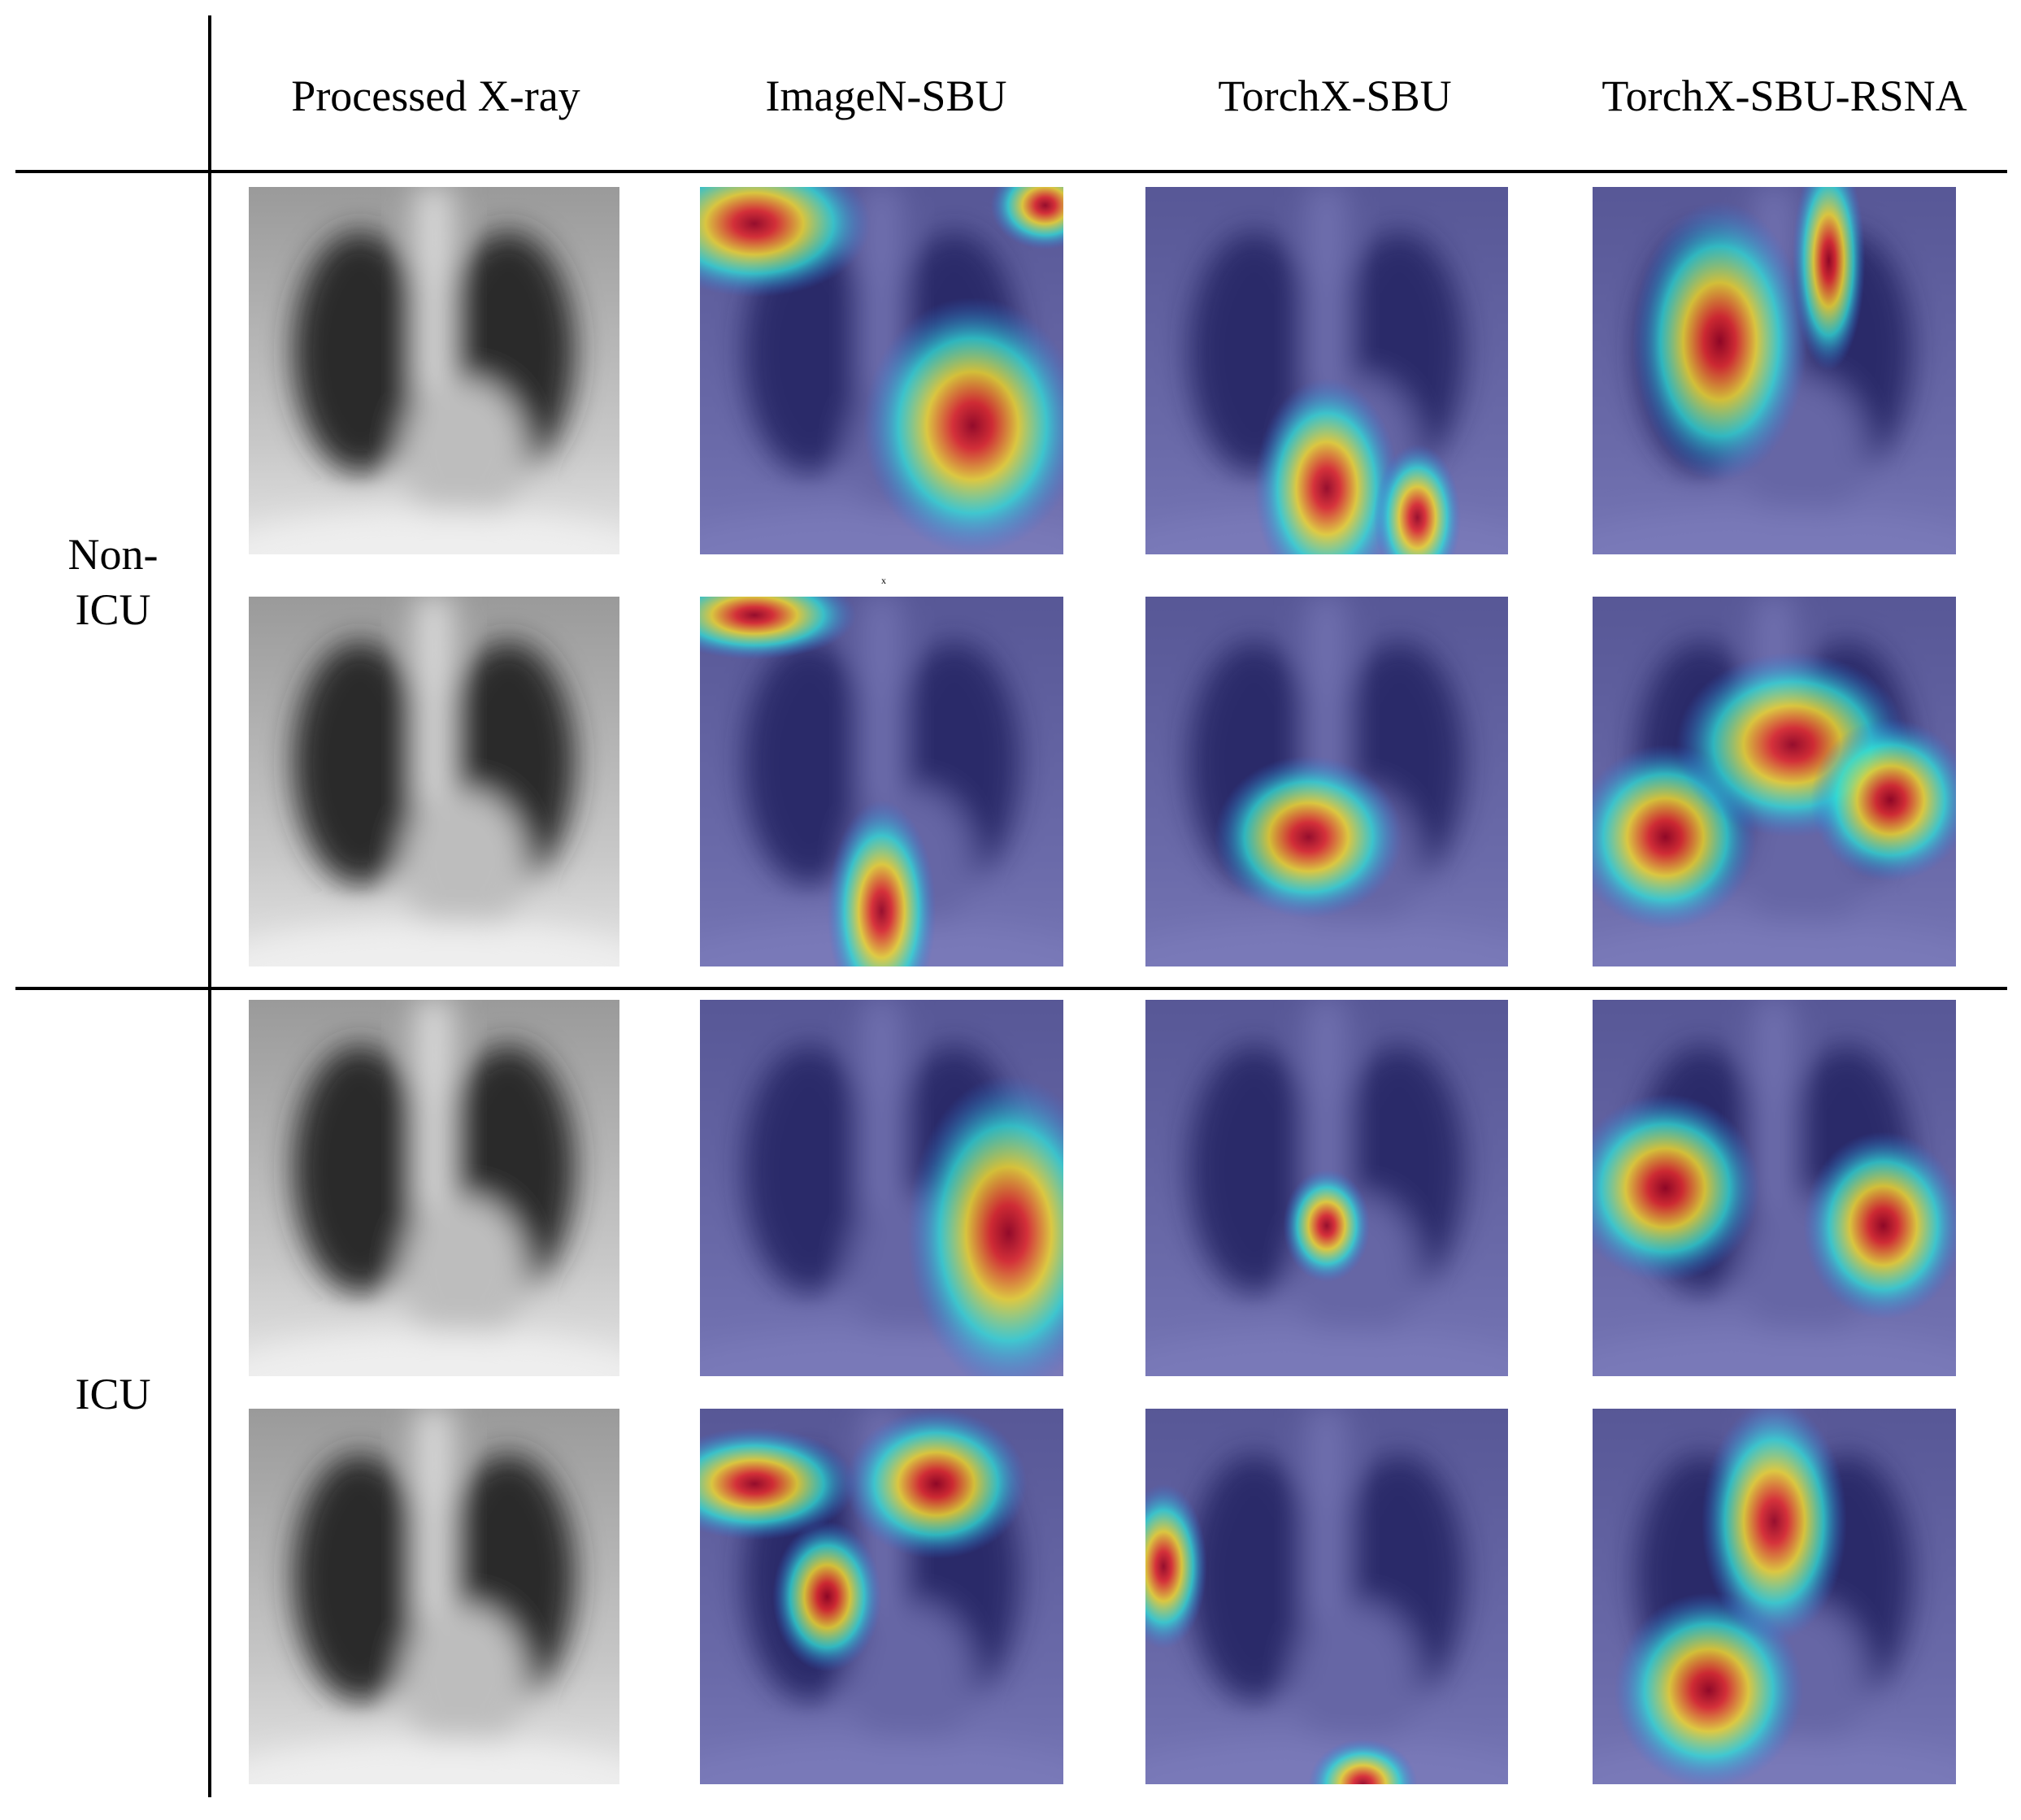 The width and height of the screenshot is (2021, 1820). I want to click on column-header: Processed X-ray, so click(435, 96).